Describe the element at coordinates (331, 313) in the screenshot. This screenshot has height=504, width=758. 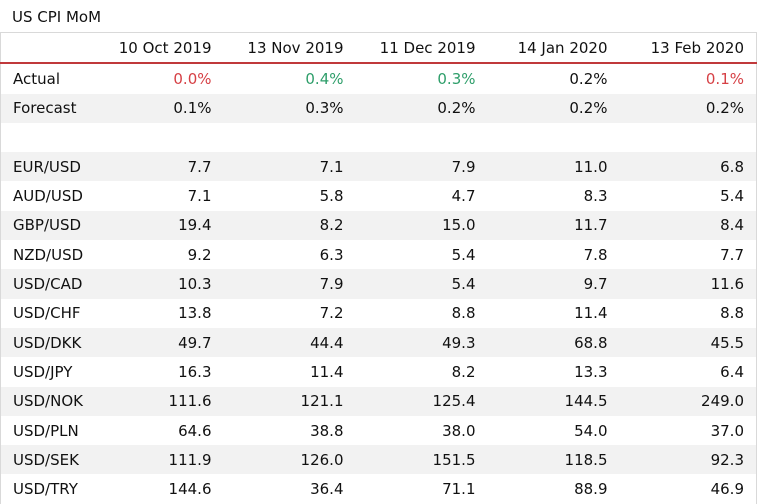
I see `pair-value: 7.2` at that location.